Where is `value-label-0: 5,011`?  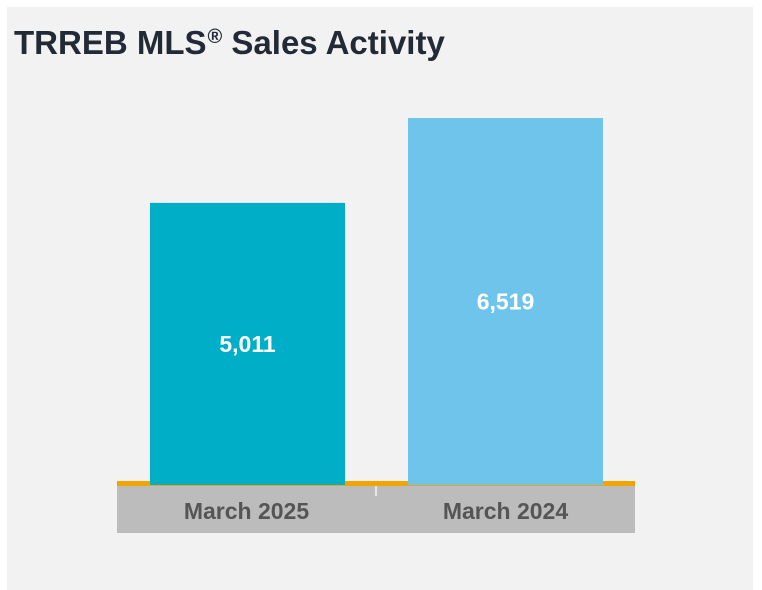 value-label-0: 5,011 is located at coordinates (247, 344).